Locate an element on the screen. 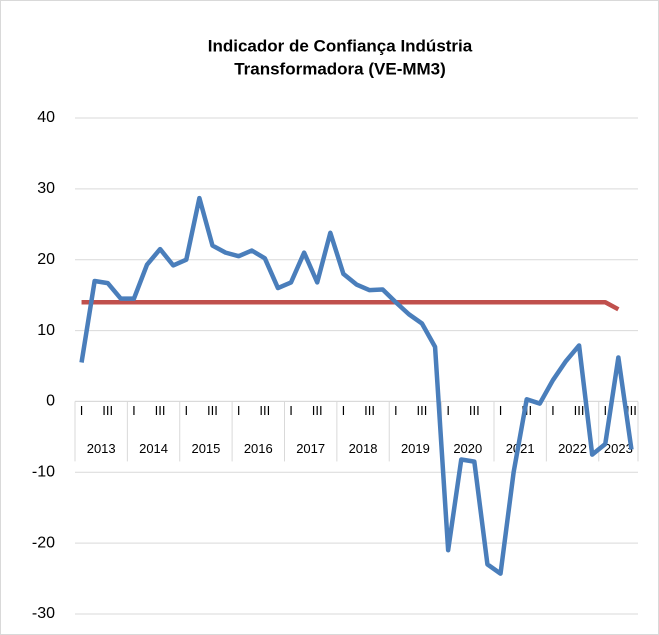 Image resolution: width=659 pixels, height=635 pixels. chart-title-line-2: Transformadora (VE-MM3) is located at coordinates (340, 68).